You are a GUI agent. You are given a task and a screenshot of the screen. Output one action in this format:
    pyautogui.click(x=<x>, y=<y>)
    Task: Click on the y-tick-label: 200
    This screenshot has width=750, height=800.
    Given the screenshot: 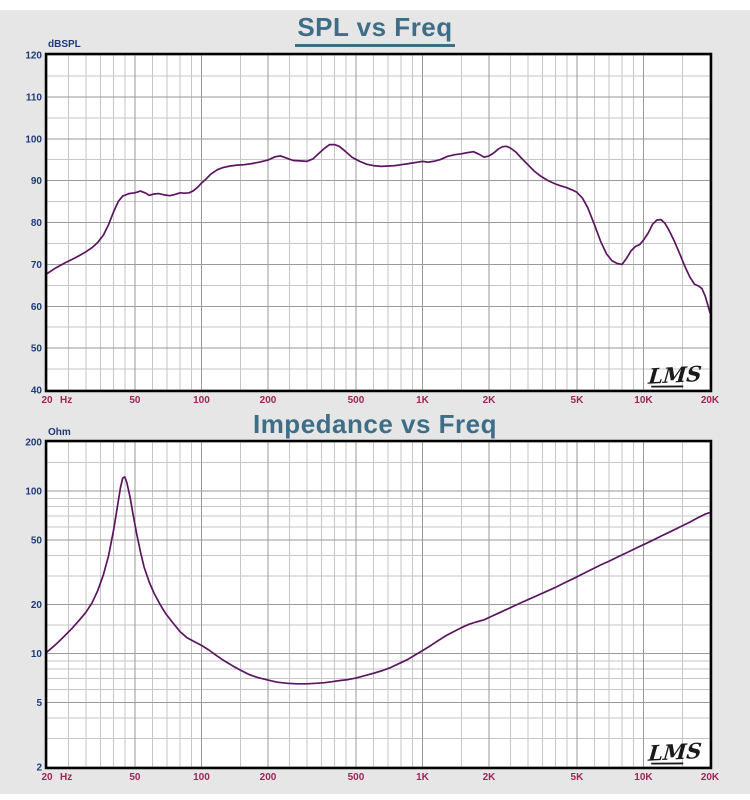 What is the action you would take?
    pyautogui.click(x=33, y=443)
    